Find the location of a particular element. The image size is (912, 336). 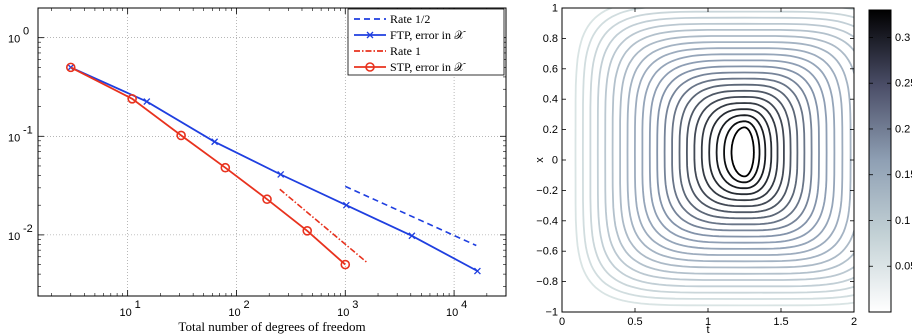

x-tick-exponent: 4 is located at coordinates (464, 305).